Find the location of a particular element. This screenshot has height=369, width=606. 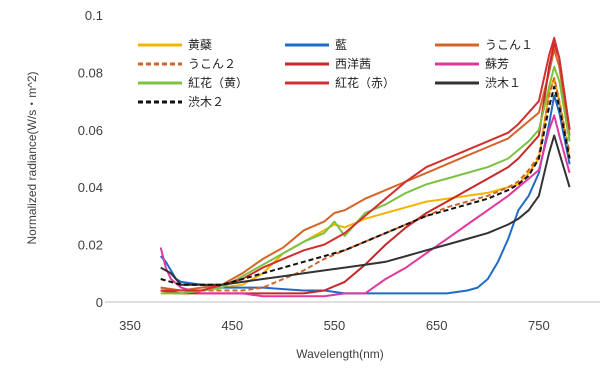

y-tick-label: 0.08 is located at coordinates (90, 72).